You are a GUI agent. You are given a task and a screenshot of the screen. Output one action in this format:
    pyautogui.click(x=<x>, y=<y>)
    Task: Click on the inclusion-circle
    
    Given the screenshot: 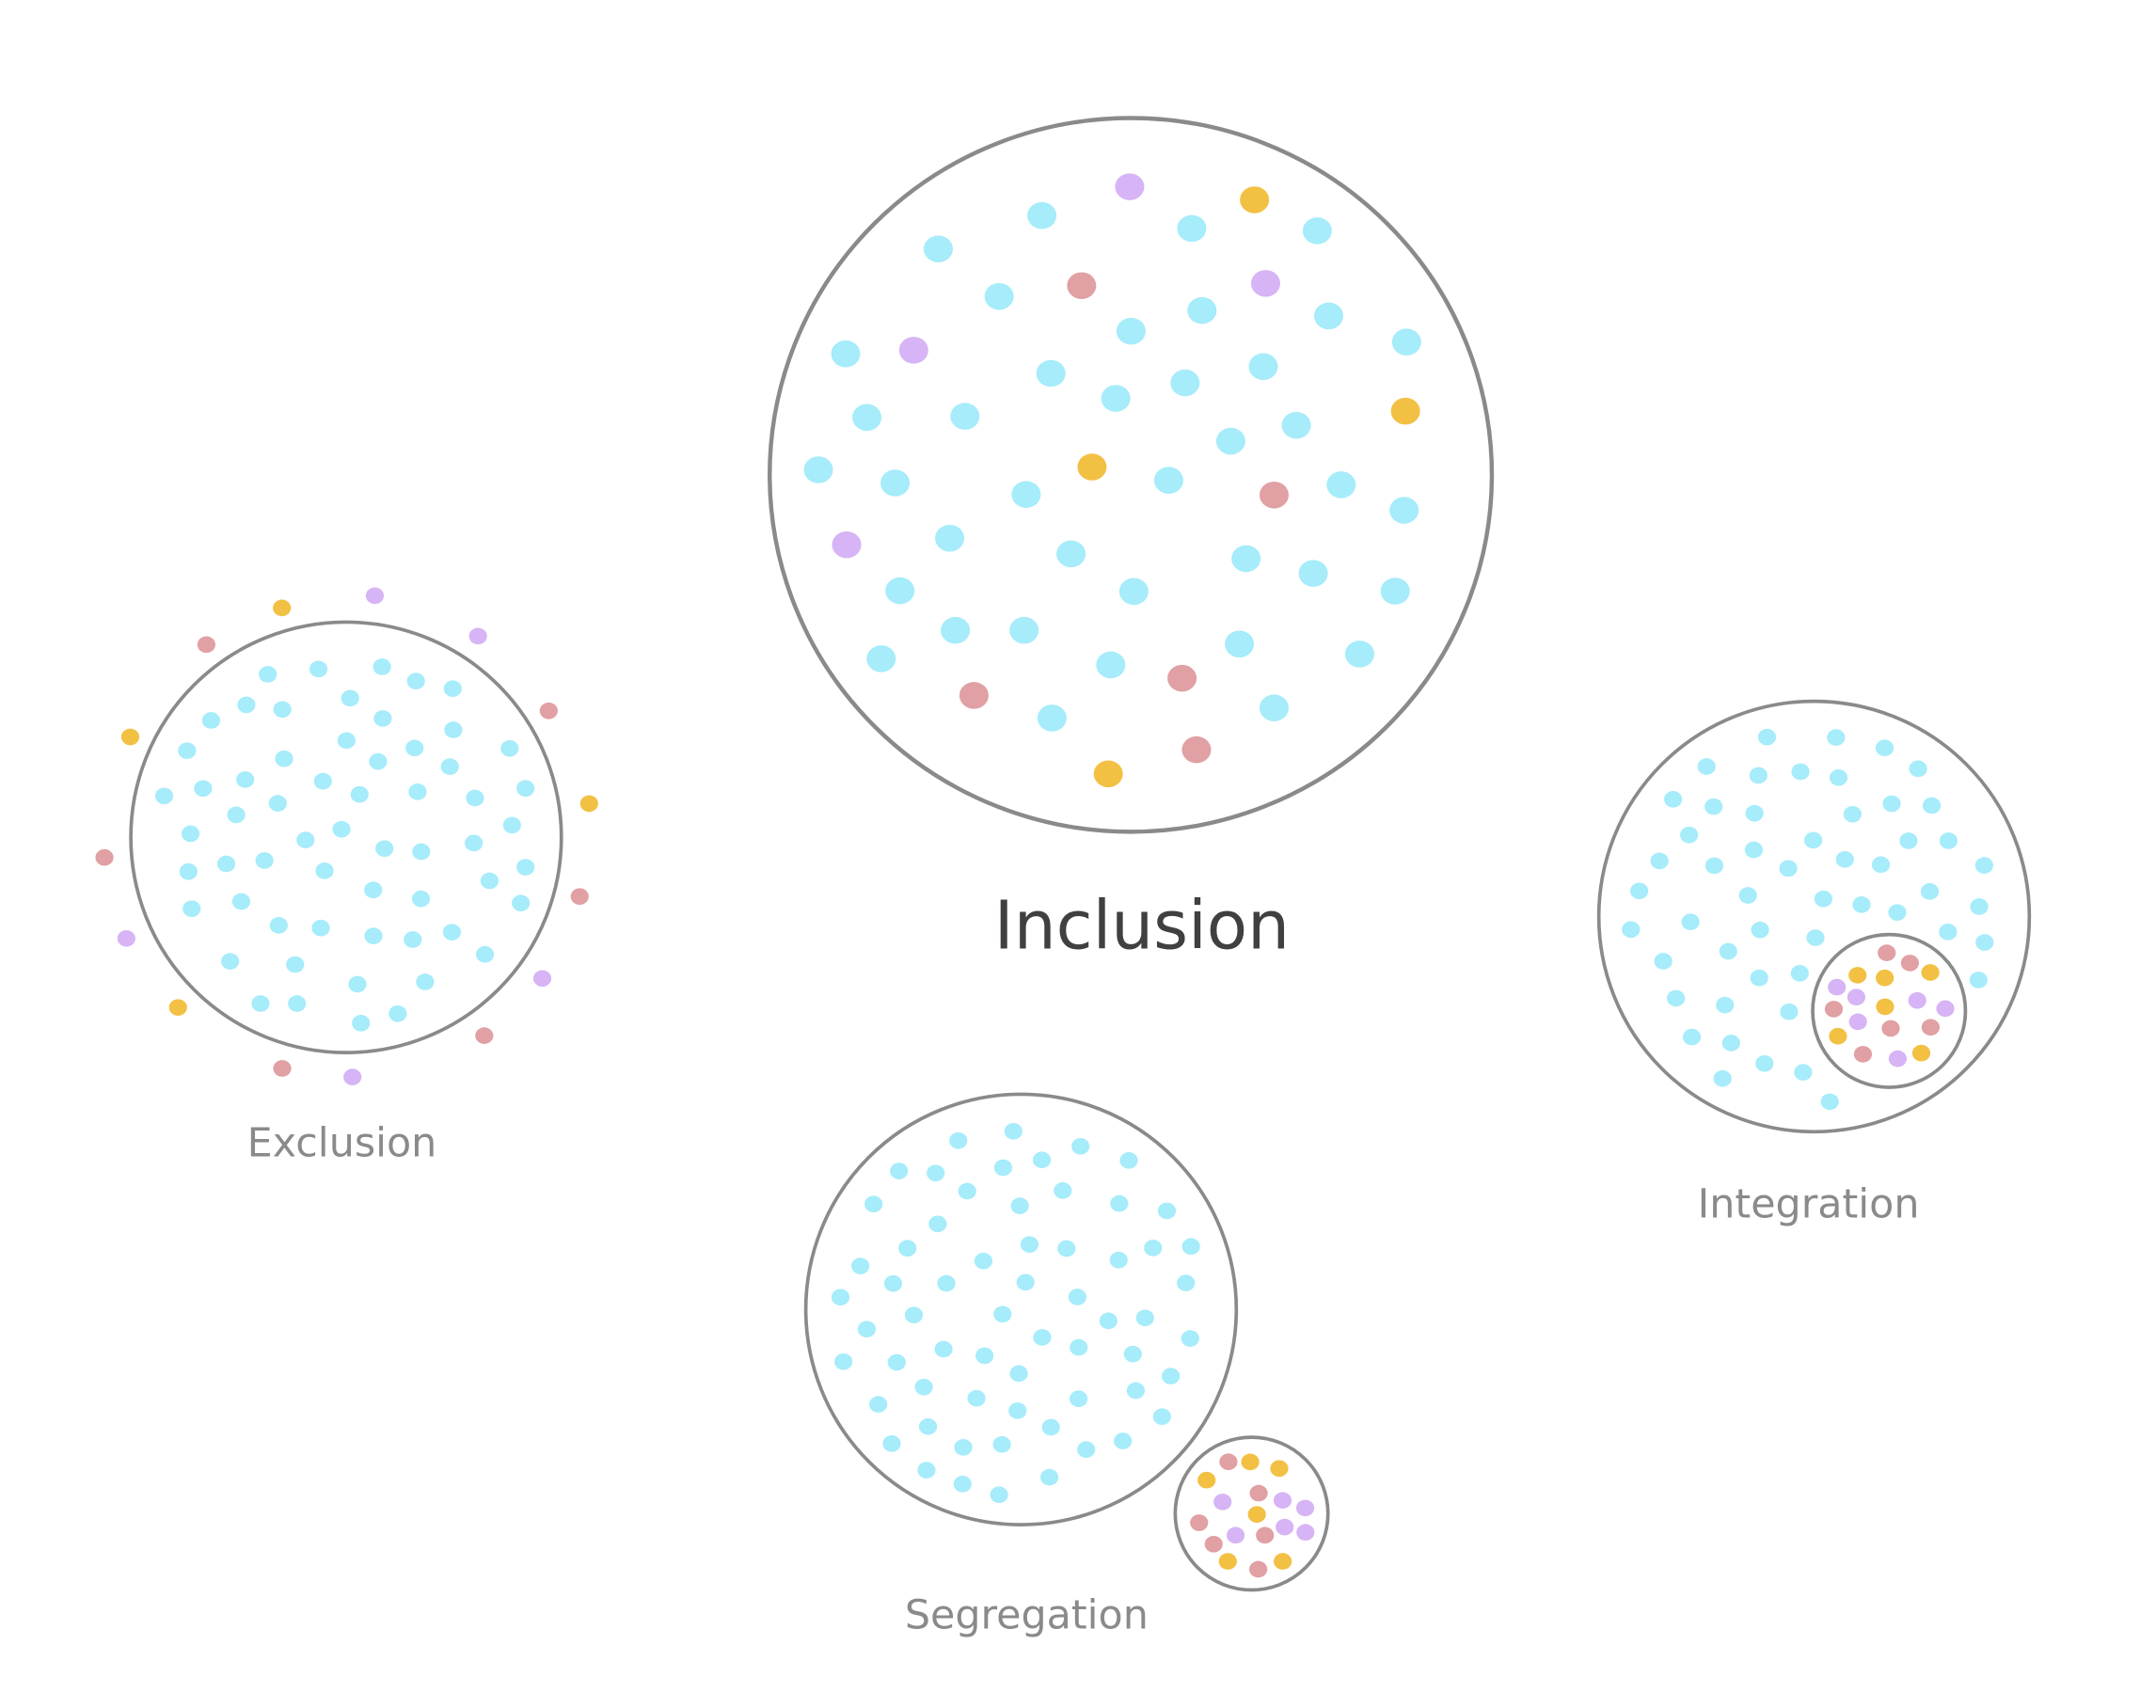 What is the action you would take?
    pyautogui.click(x=1131, y=475)
    